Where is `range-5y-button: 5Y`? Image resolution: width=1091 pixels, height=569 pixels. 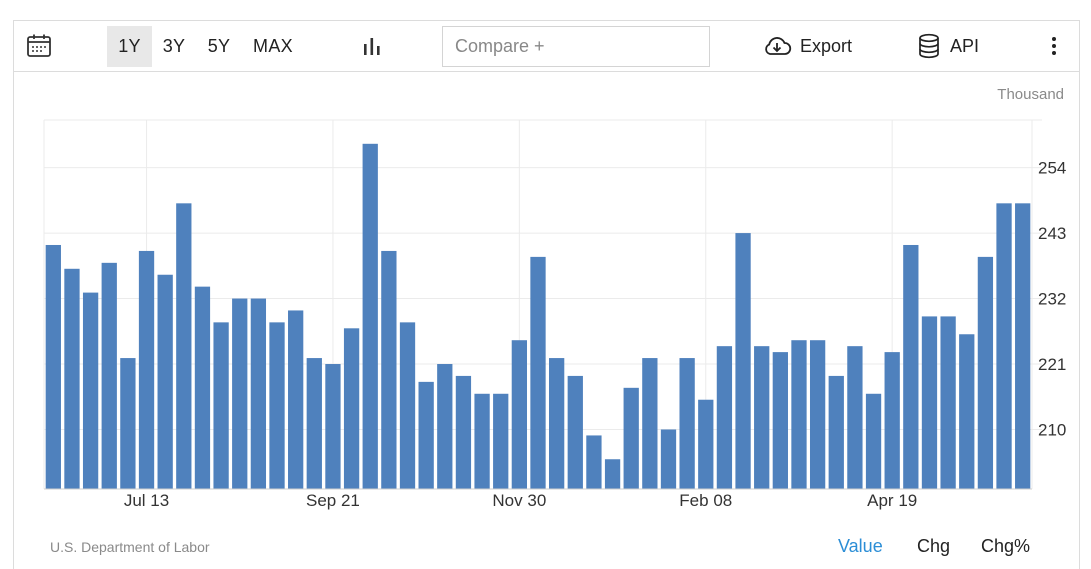 range-5y-button: 5Y is located at coordinates (219, 46).